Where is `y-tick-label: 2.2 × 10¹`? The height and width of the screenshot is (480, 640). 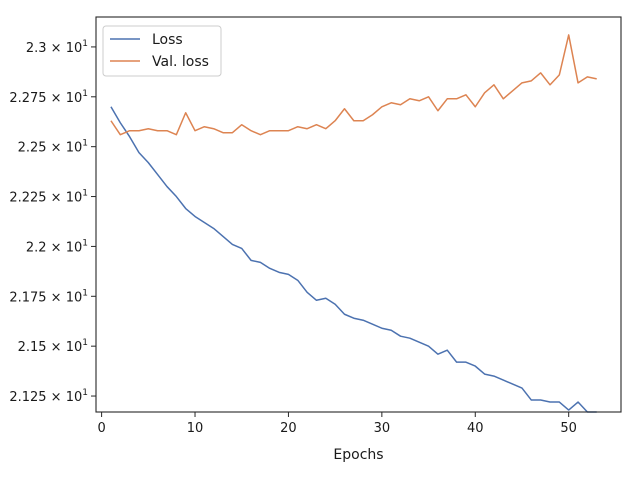
y-tick-label: 2.2 × 10¹ is located at coordinates (57, 246).